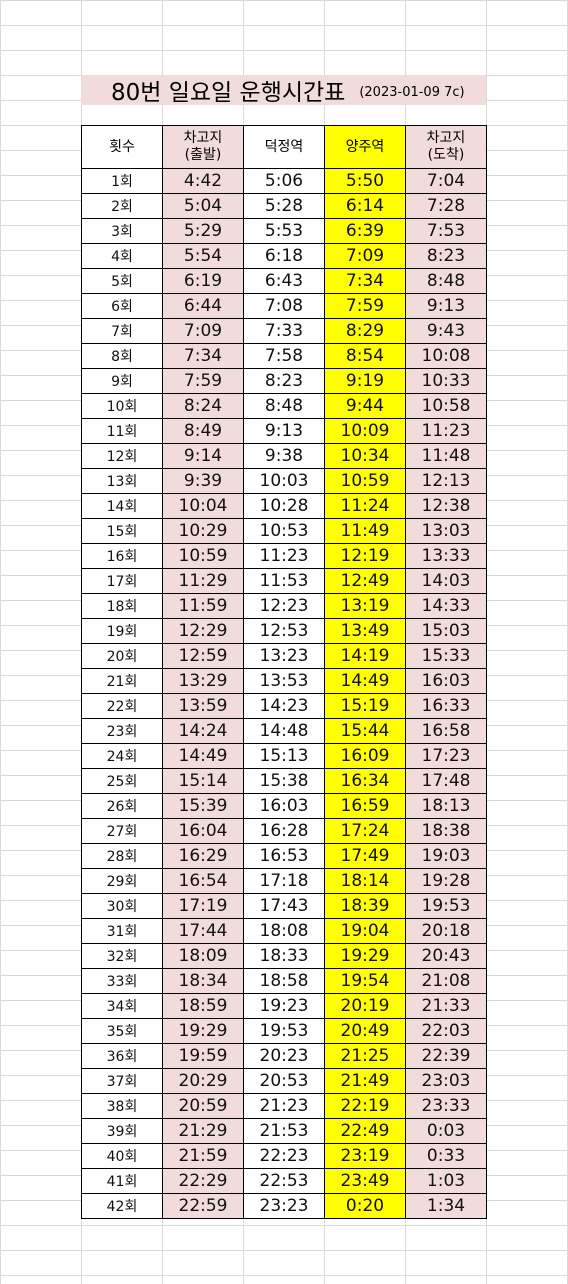 This screenshot has width=568, height=1284. What do you see at coordinates (203, 281) in the screenshot?
I see `depot-depart-cell: 6:19` at bounding box center [203, 281].